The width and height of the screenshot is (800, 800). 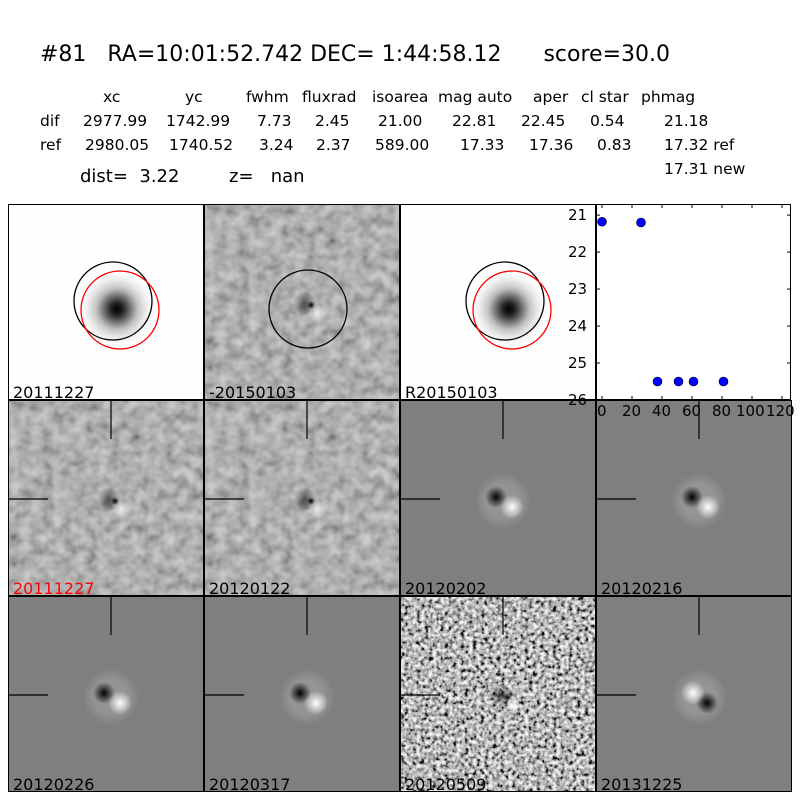 I want to click on stamp-panel: 20120226, so click(x=106, y=694).